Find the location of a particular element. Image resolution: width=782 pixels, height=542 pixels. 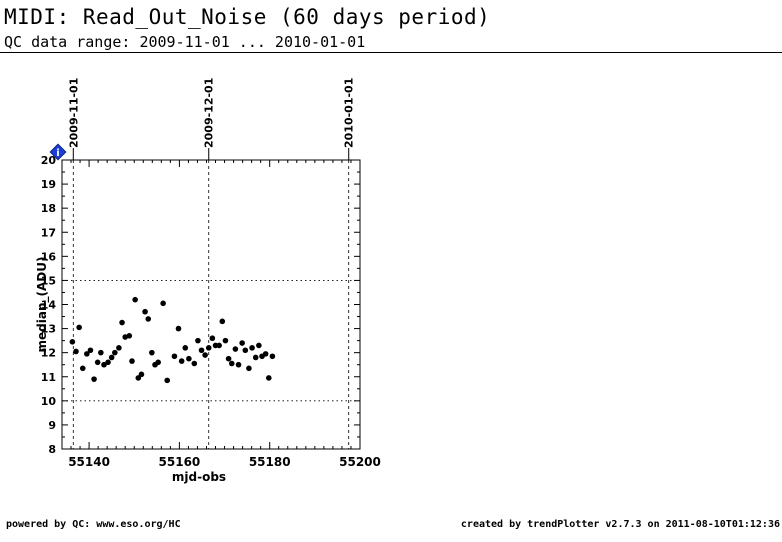

y-tick-label: 20 is located at coordinates (49, 160).